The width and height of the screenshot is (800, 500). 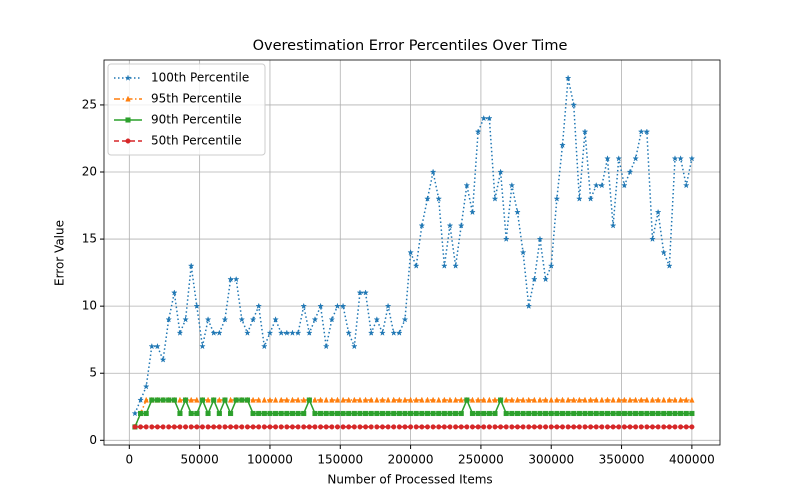 What do you see at coordinates (89, 239) in the screenshot?
I see `y-tick-label: 15` at bounding box center [89, 239].